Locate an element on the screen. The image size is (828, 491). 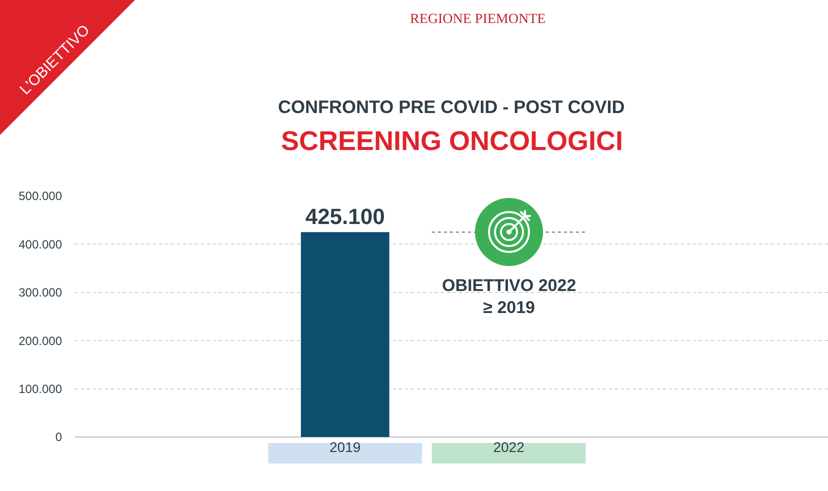
text: REGIONE PIEMONTE is located at coordinates (478, 19).